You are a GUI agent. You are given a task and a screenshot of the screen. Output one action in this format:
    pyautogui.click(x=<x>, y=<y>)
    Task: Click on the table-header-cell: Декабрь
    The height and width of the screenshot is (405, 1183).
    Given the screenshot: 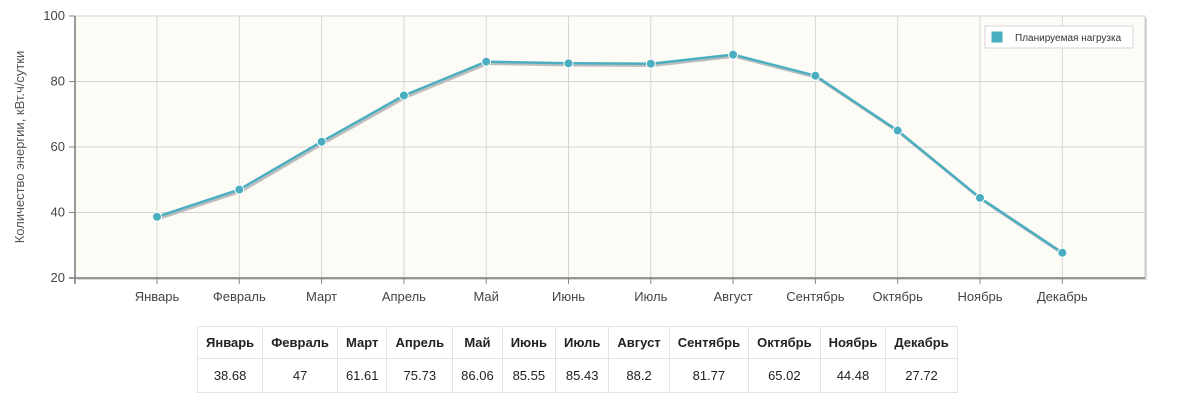 What is the action you would take?
    pyautogui.click(x=921, y=342)
    